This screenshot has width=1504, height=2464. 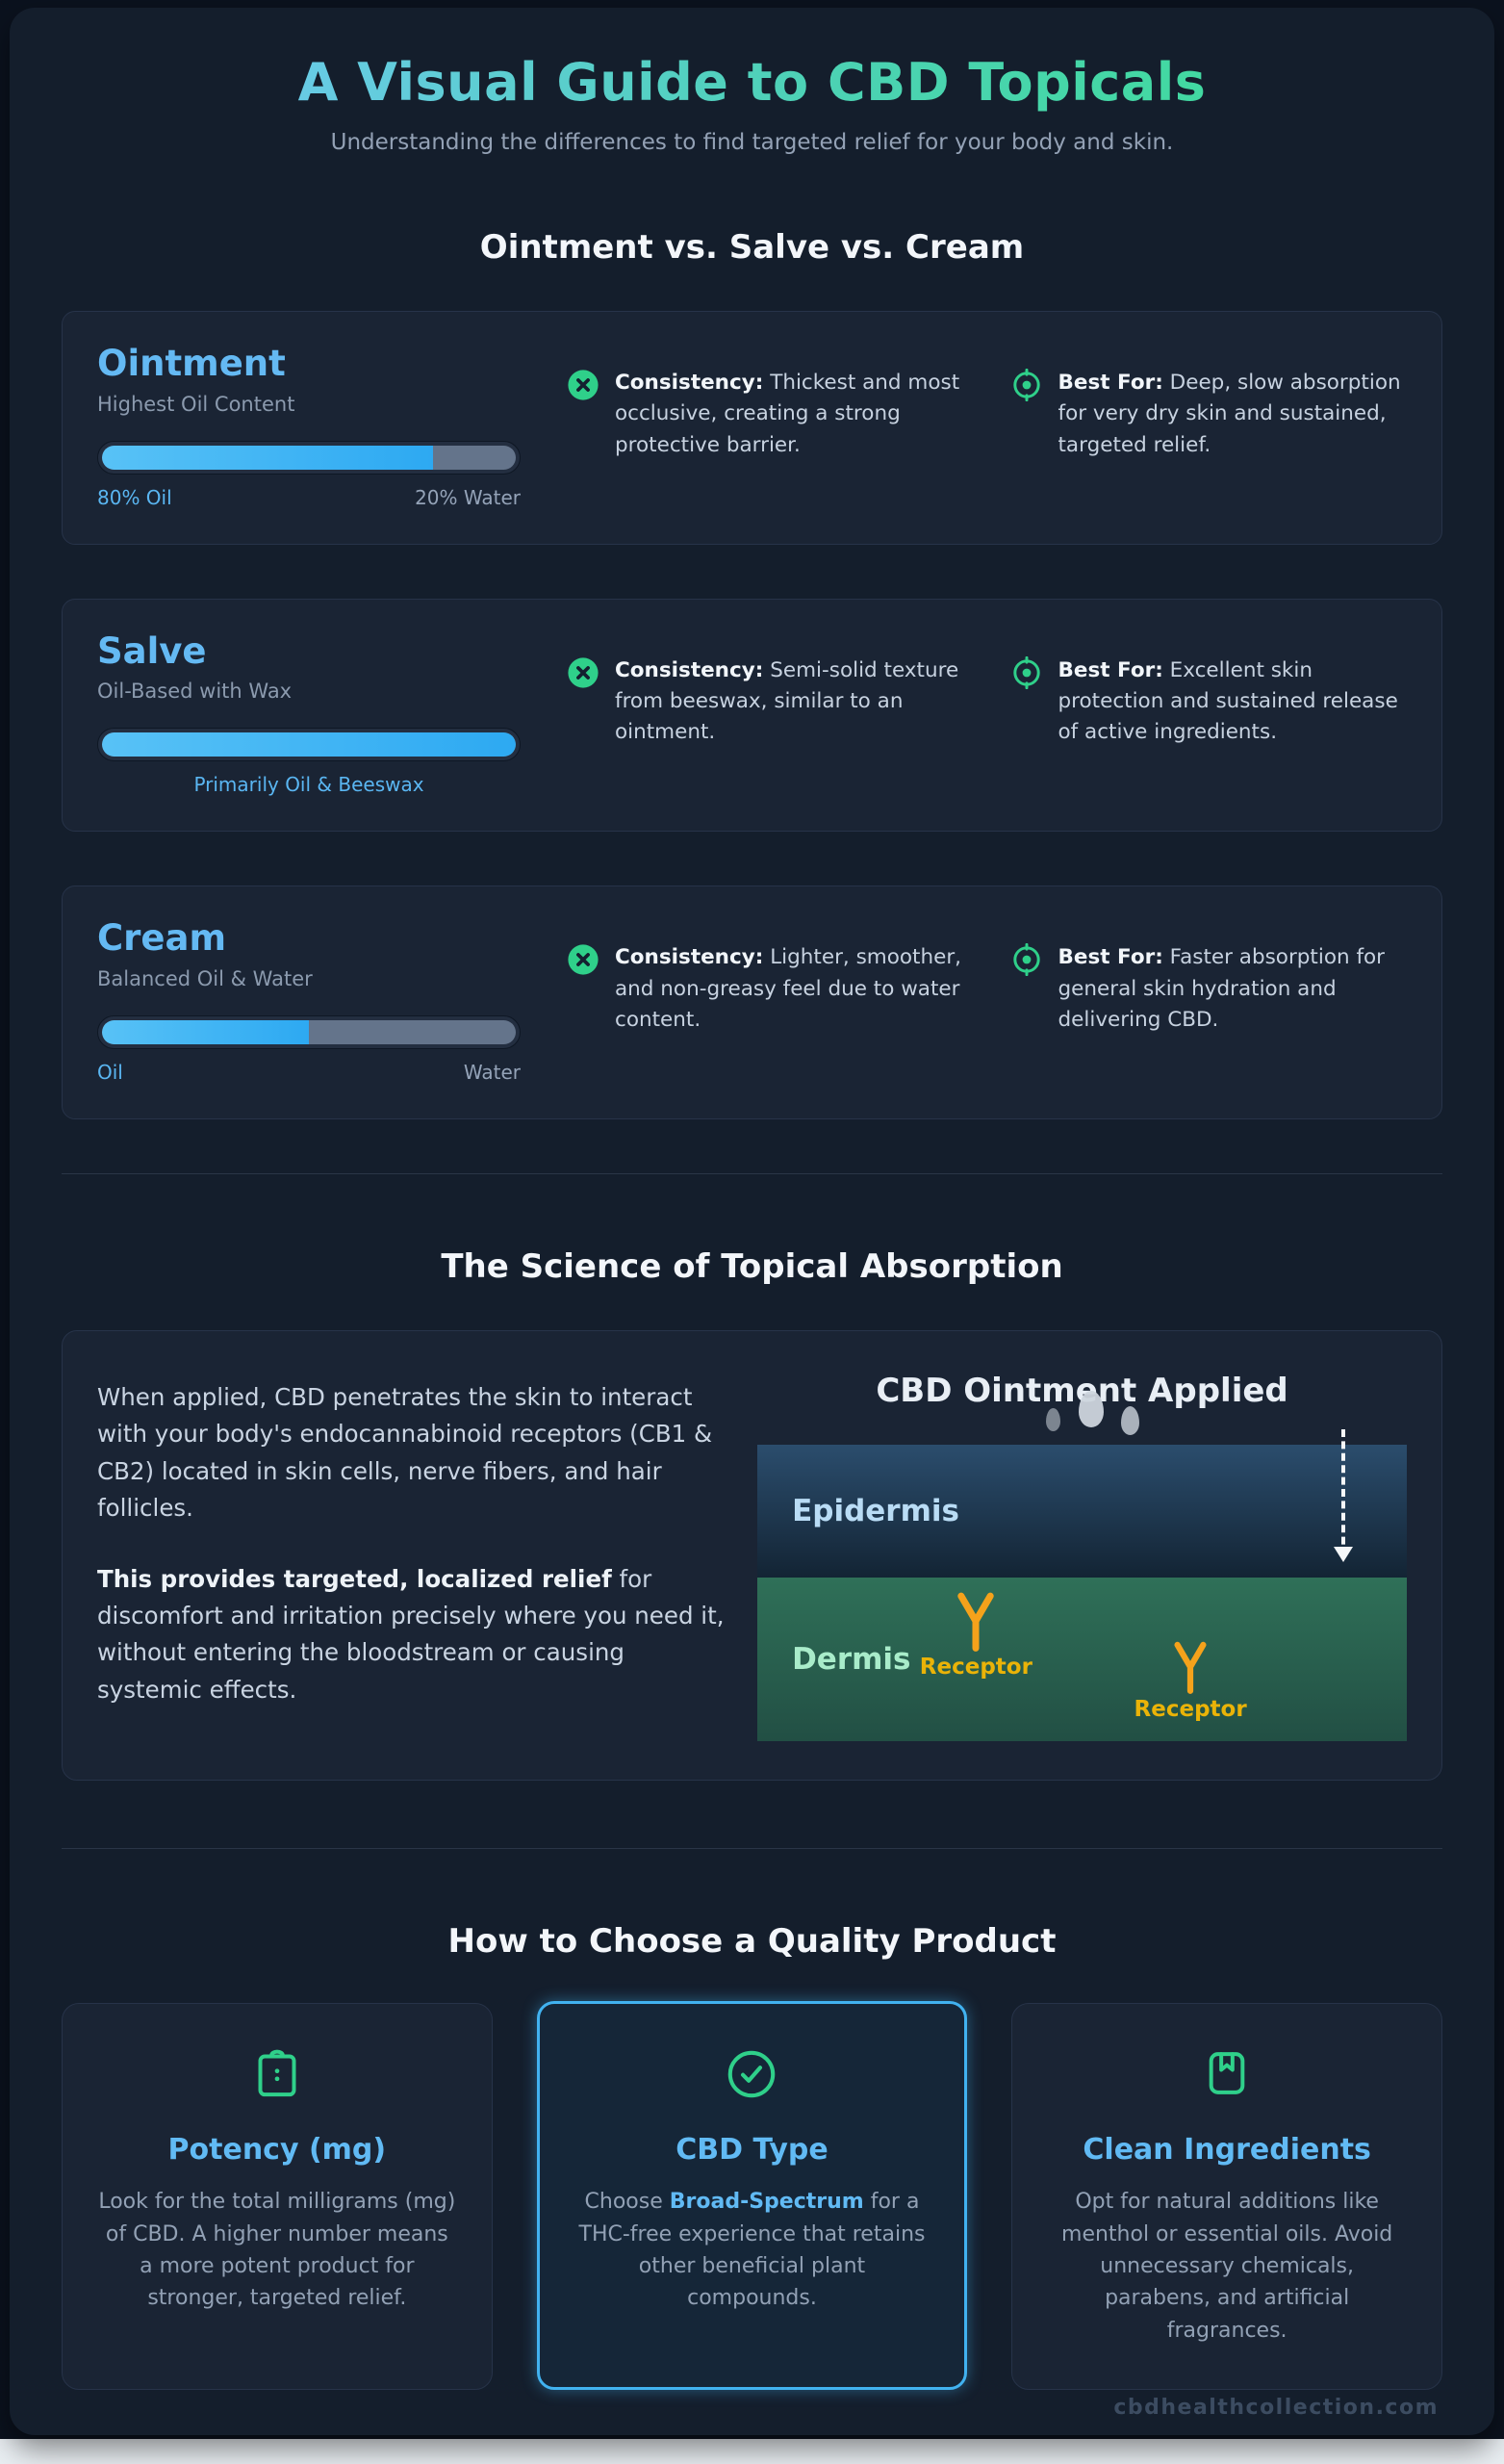 I want to click on product-subtitle: Oil-Based with Wax, so click(x=195, y=692).